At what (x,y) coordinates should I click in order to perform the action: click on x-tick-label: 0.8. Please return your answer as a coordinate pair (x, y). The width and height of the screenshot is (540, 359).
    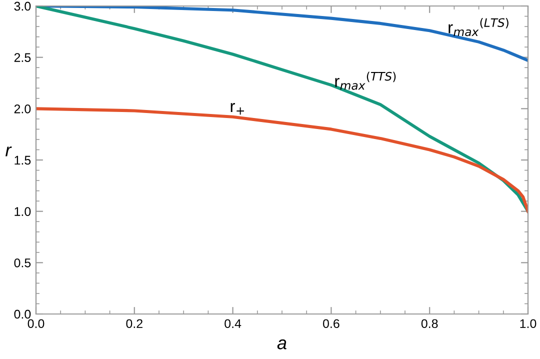
    Looking at the image, I should click on (429, 323).